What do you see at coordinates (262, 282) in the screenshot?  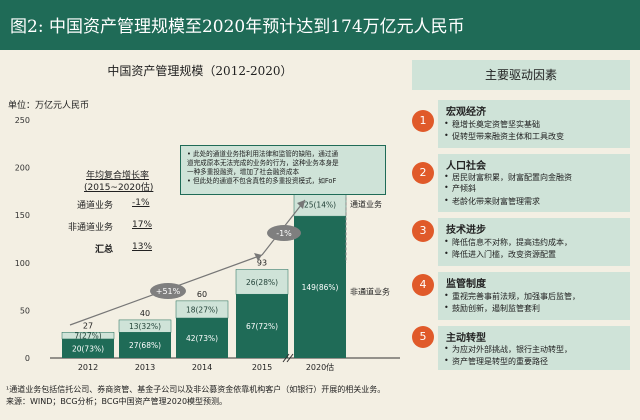 I see `bar-channel-label: 26(28%)` at bounding box center [262, 282].